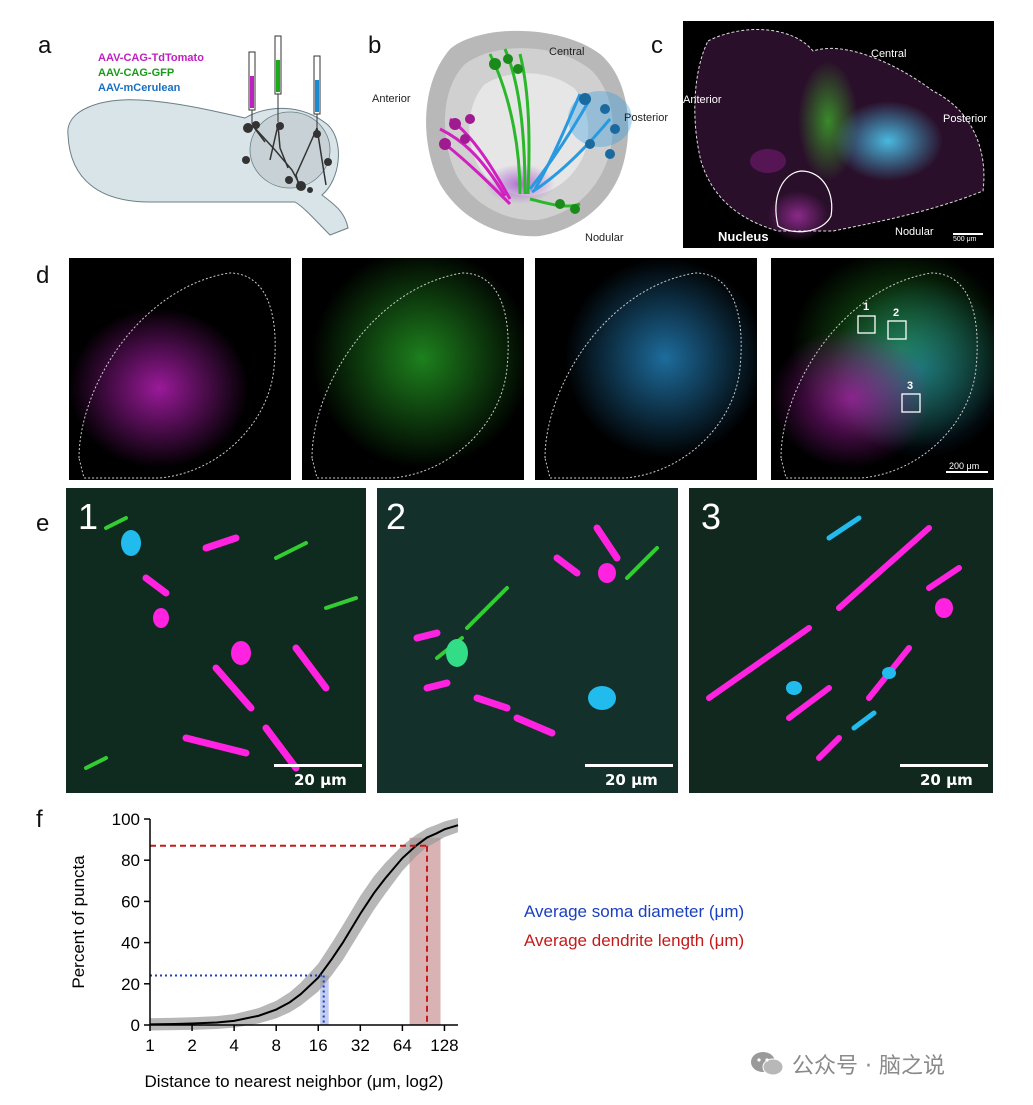  What do you see at coordinates (375, 45) in the screenshot?
I see `panel-letter-b: b` at bounding box center [375, 45].